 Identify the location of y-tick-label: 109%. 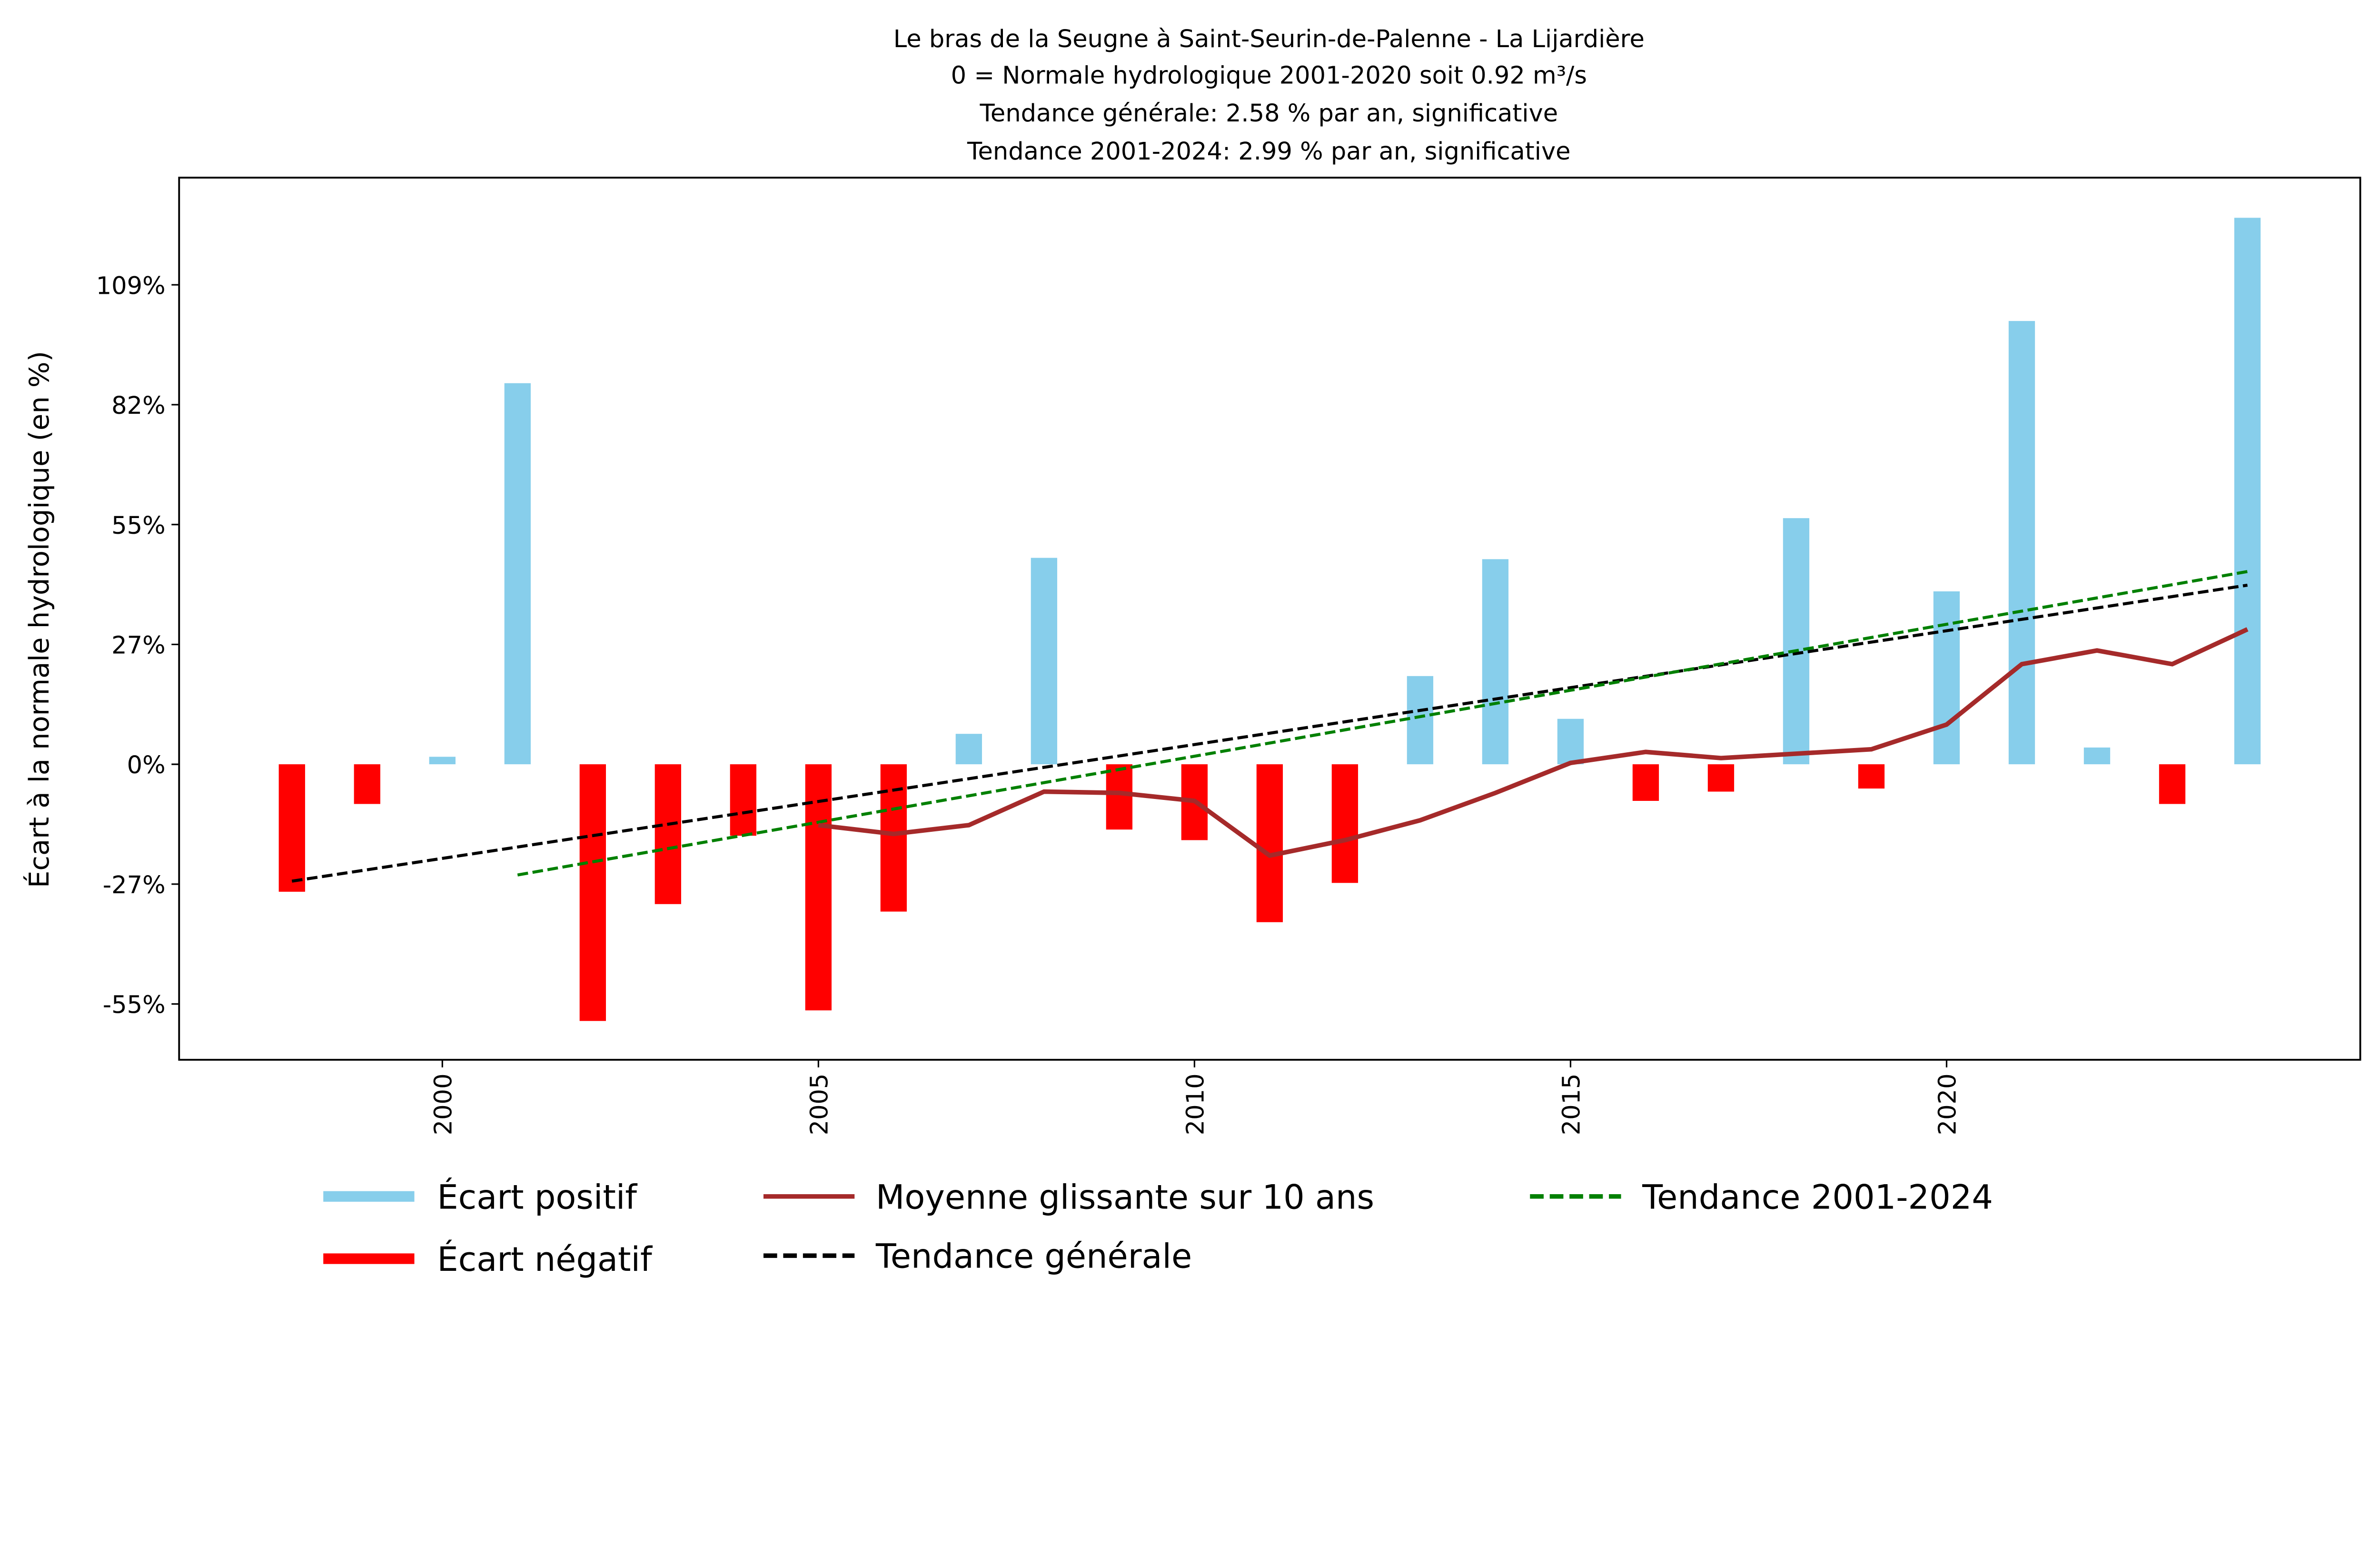
(131, 286).